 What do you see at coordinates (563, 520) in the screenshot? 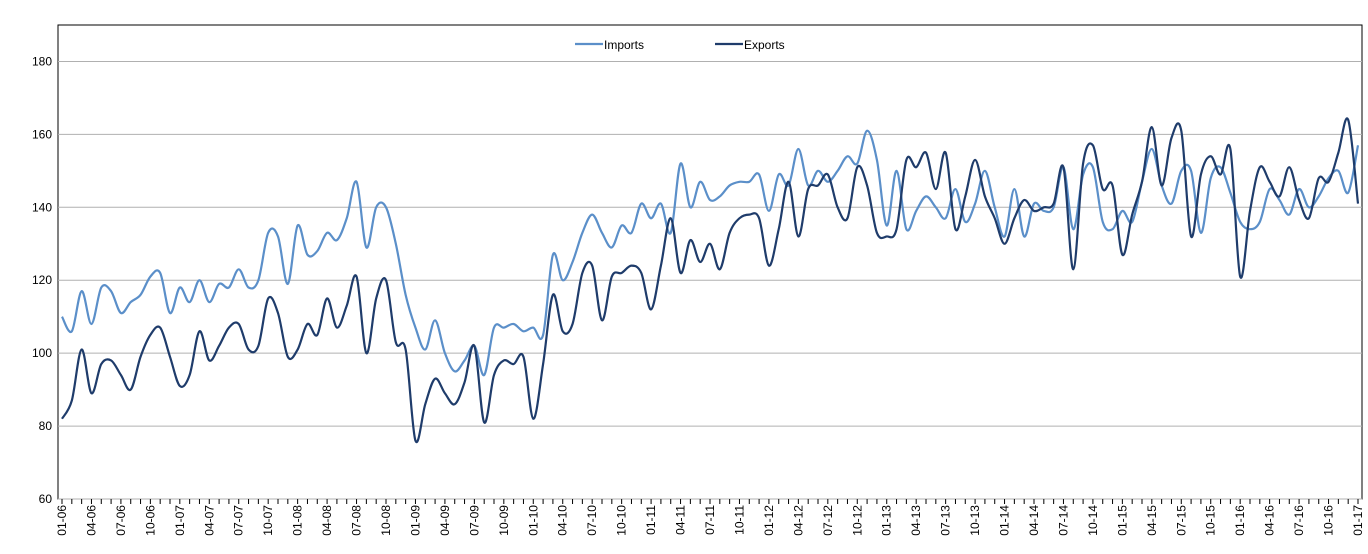
I see `x-tick-label: 04-10` at bounding box center [563, 520].